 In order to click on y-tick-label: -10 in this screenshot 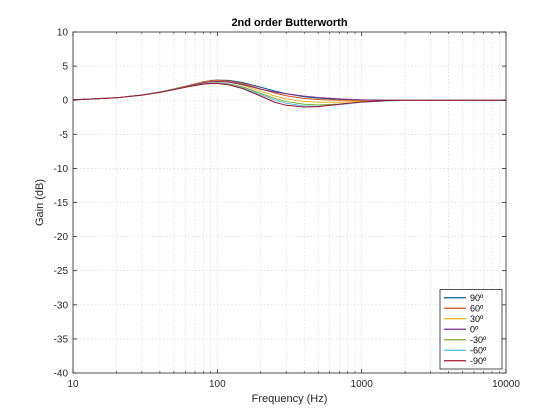, I will do `click(61, 169)`.